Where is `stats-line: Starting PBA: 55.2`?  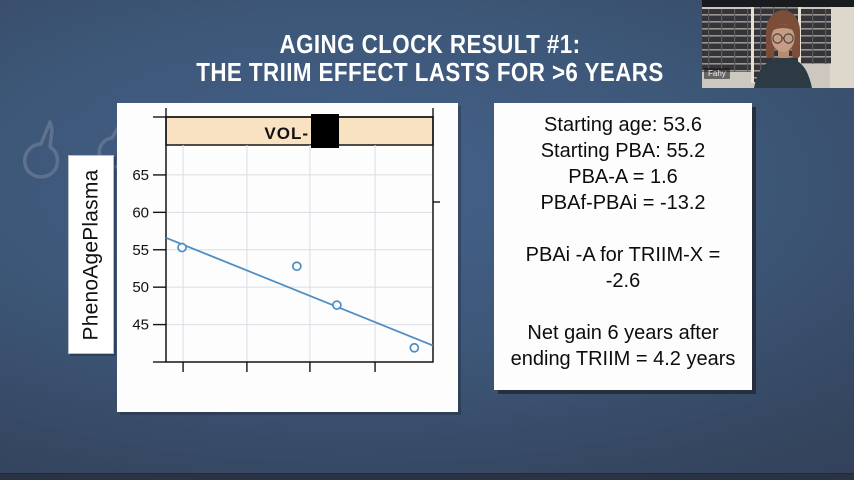
stats-line: Starting PBA: 55.2 is located at coordinates (623, 151).